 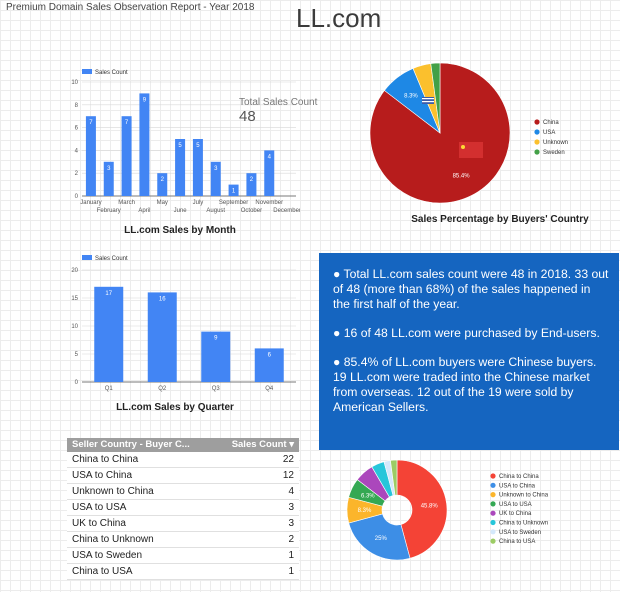 What do you see at coordinates (555, 143) in the screenshot?
I see `legend-label: Unknown` at bounding box center [555, 143].